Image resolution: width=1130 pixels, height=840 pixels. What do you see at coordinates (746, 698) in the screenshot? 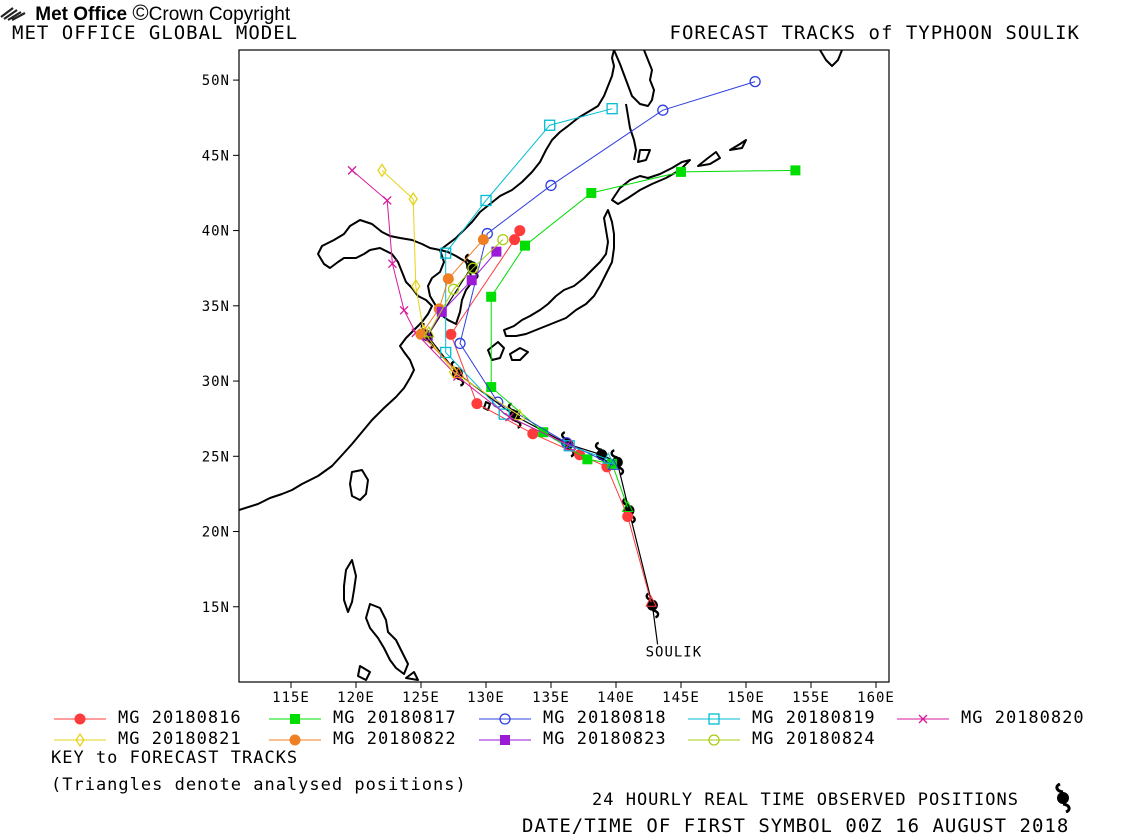
I see `longitude-tick-label: 150E` at bounding box center [746, 698].